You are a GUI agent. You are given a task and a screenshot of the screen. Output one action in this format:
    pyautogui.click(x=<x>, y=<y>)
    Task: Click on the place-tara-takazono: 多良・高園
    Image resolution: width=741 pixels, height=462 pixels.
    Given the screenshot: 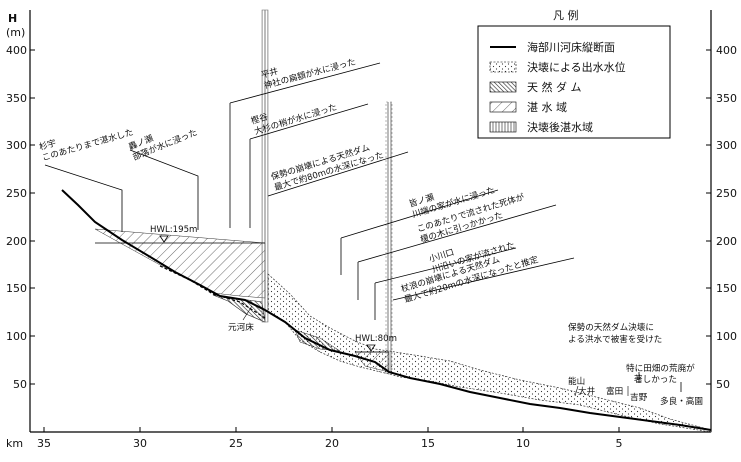 What is the action you would take?
    pyautogui.click(x=681, y=401)
    